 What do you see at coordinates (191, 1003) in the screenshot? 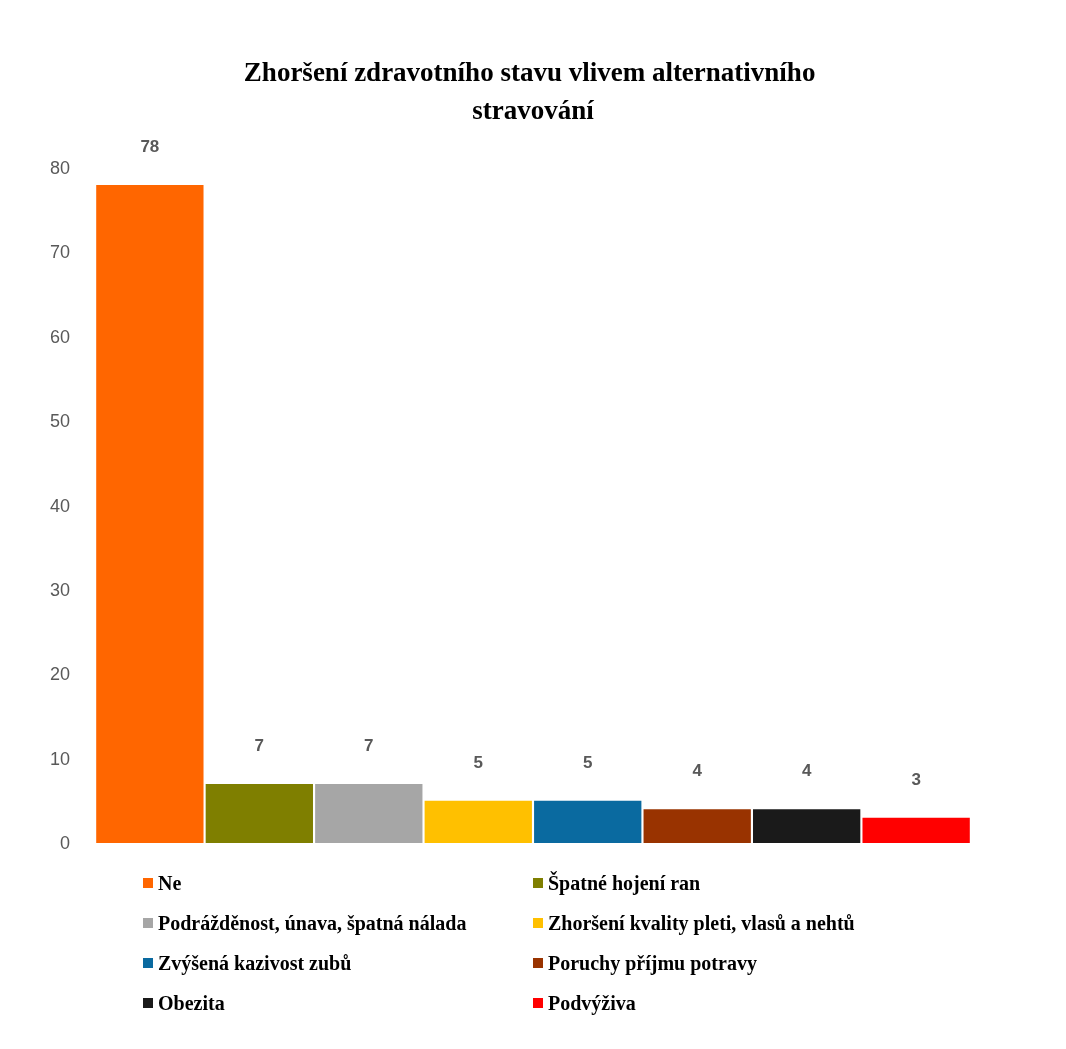
I see `legend-label: Obezita` at bounding box center [191, 1003].